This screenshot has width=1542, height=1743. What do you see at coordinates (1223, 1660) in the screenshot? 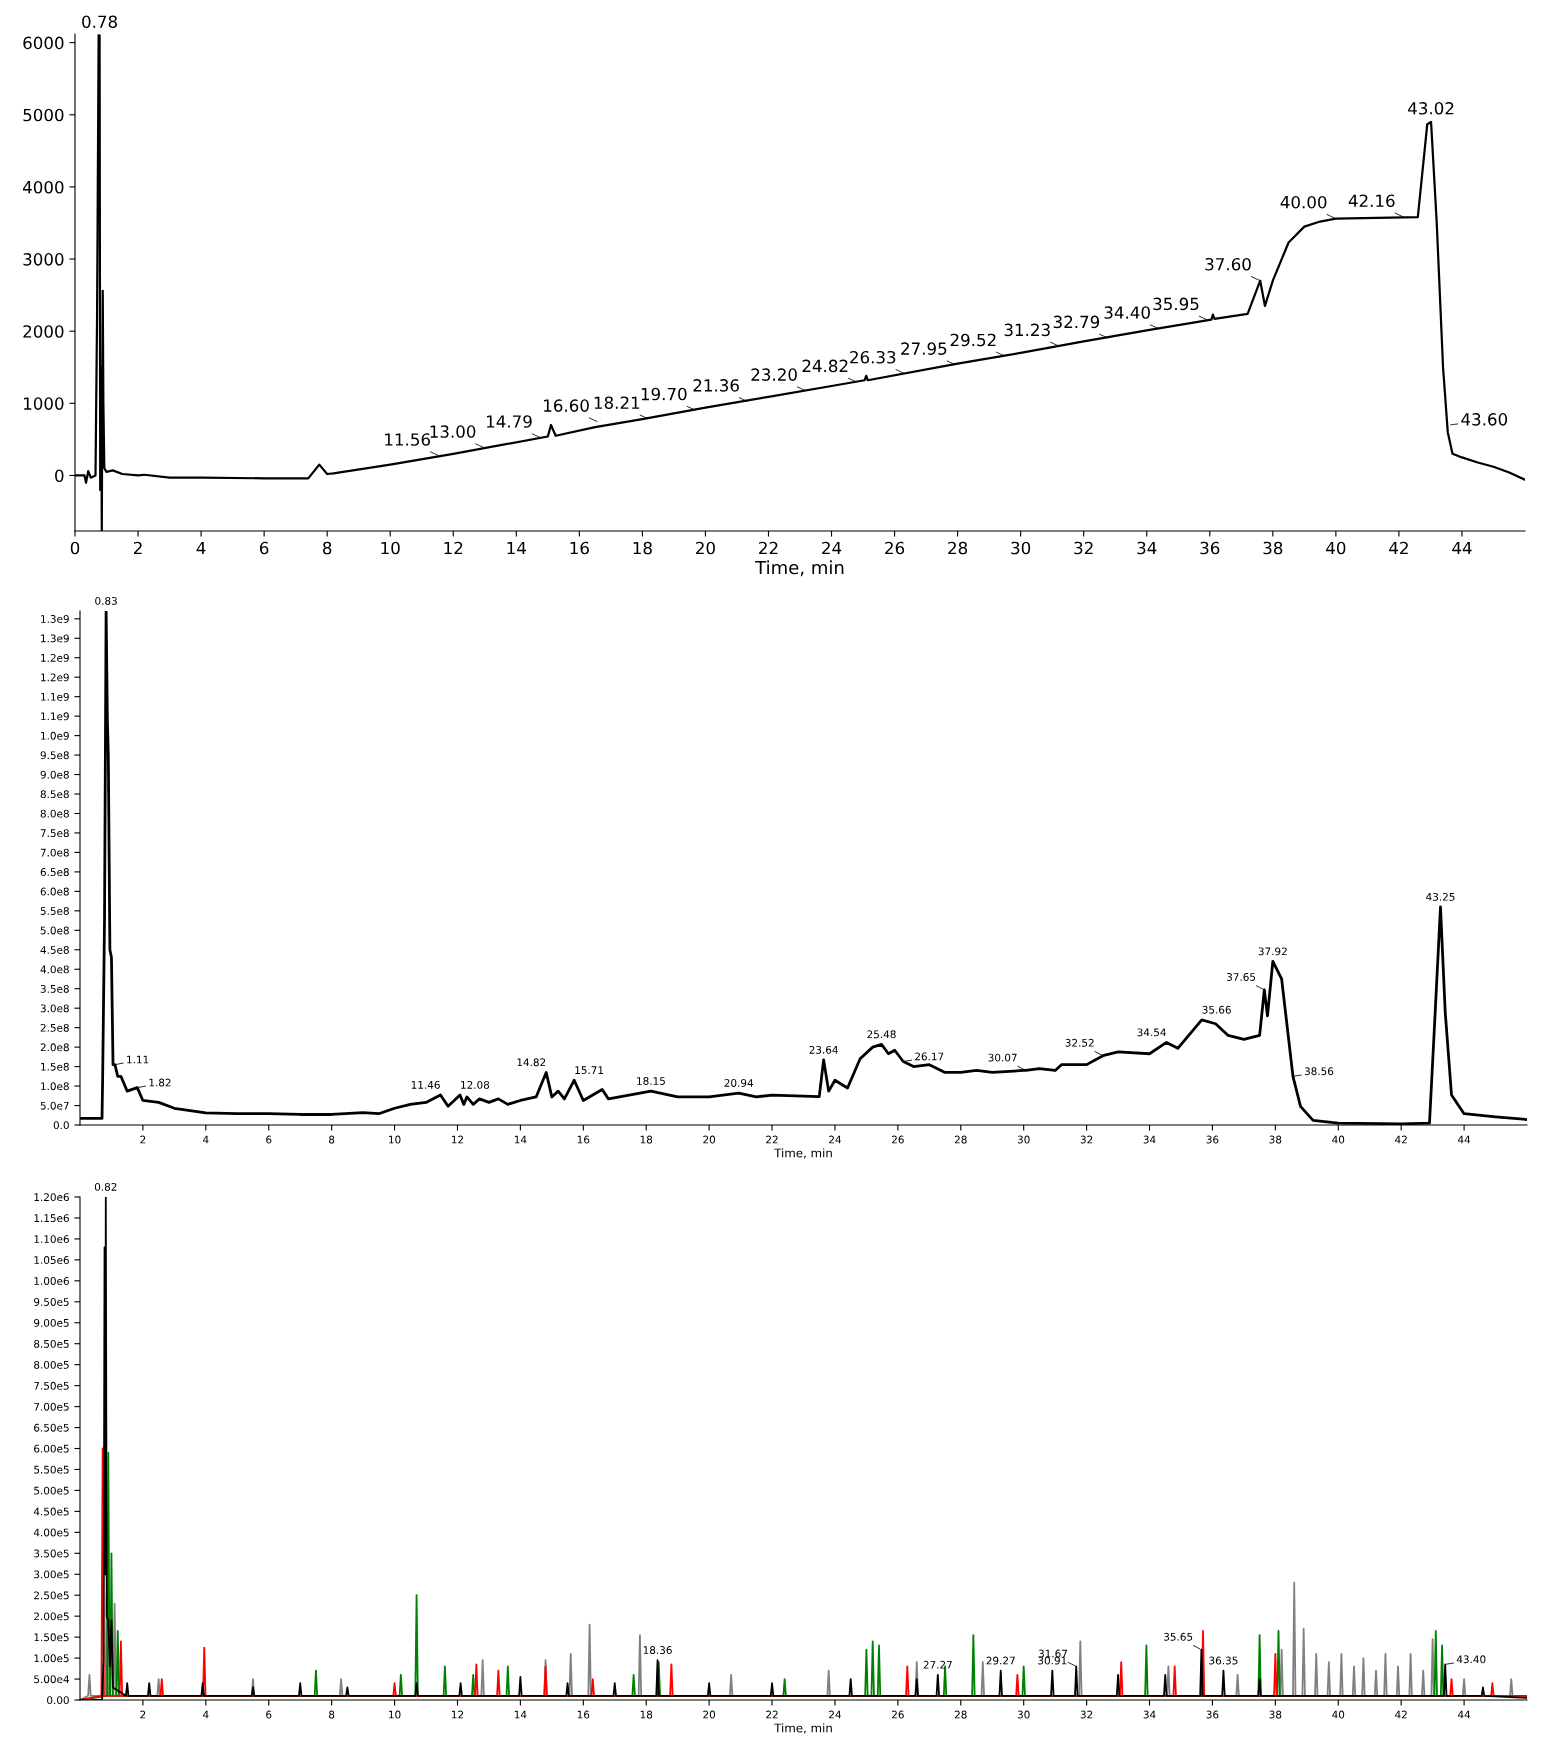
I see `annotation: 36.35` at bounding box center [1223, 1660].